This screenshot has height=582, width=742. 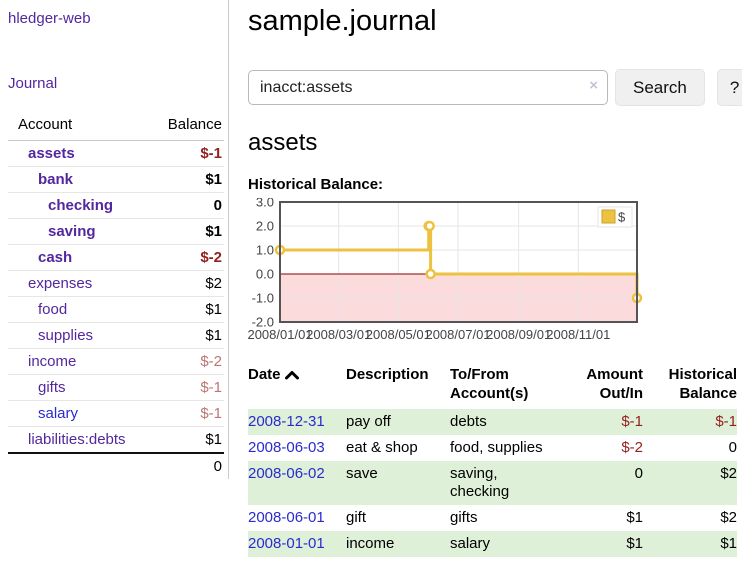 What do you see at coordinates (578, 334) in the screenshot?
I see `x-axis-tick-label: 2008/11/01` at bounding box center [578, 334].